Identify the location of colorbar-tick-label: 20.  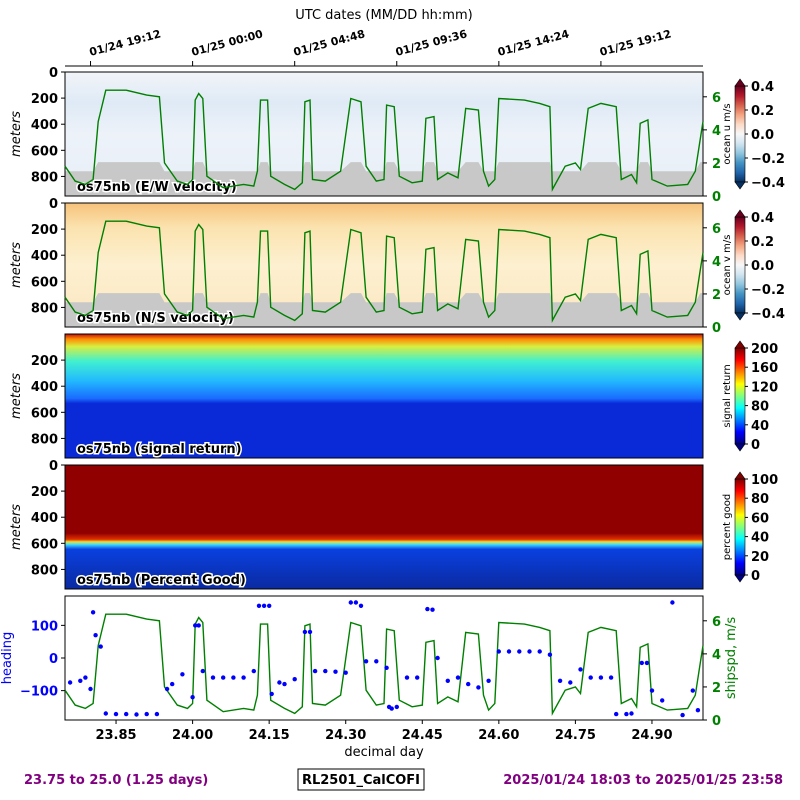
(760, 557).